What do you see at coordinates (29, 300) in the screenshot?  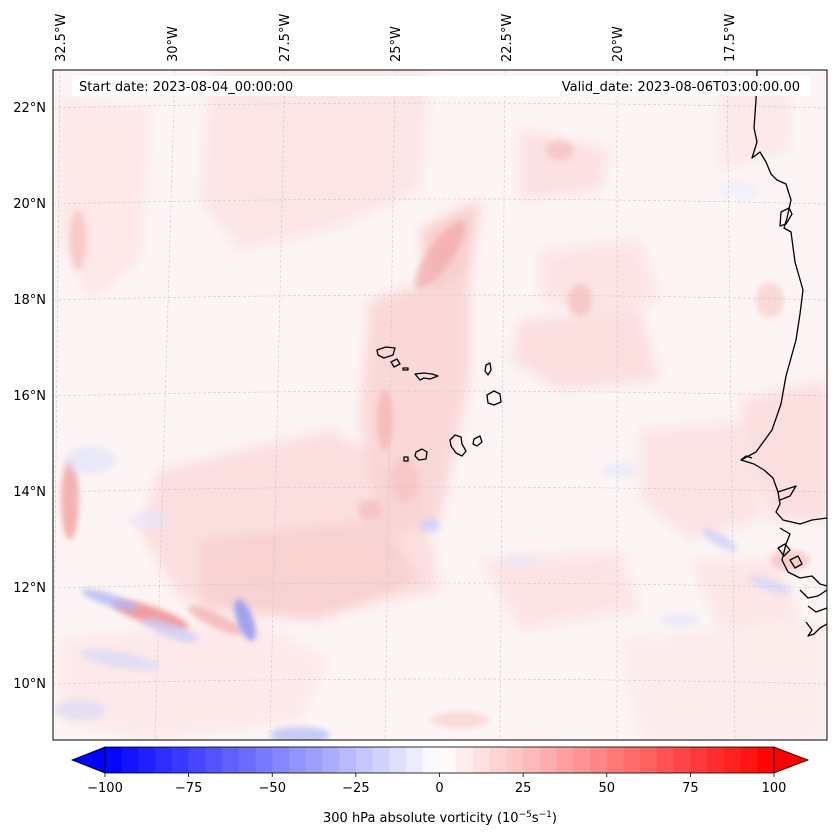 I see `lat-label-18N: 18°N` at bounding box center [29, 300].